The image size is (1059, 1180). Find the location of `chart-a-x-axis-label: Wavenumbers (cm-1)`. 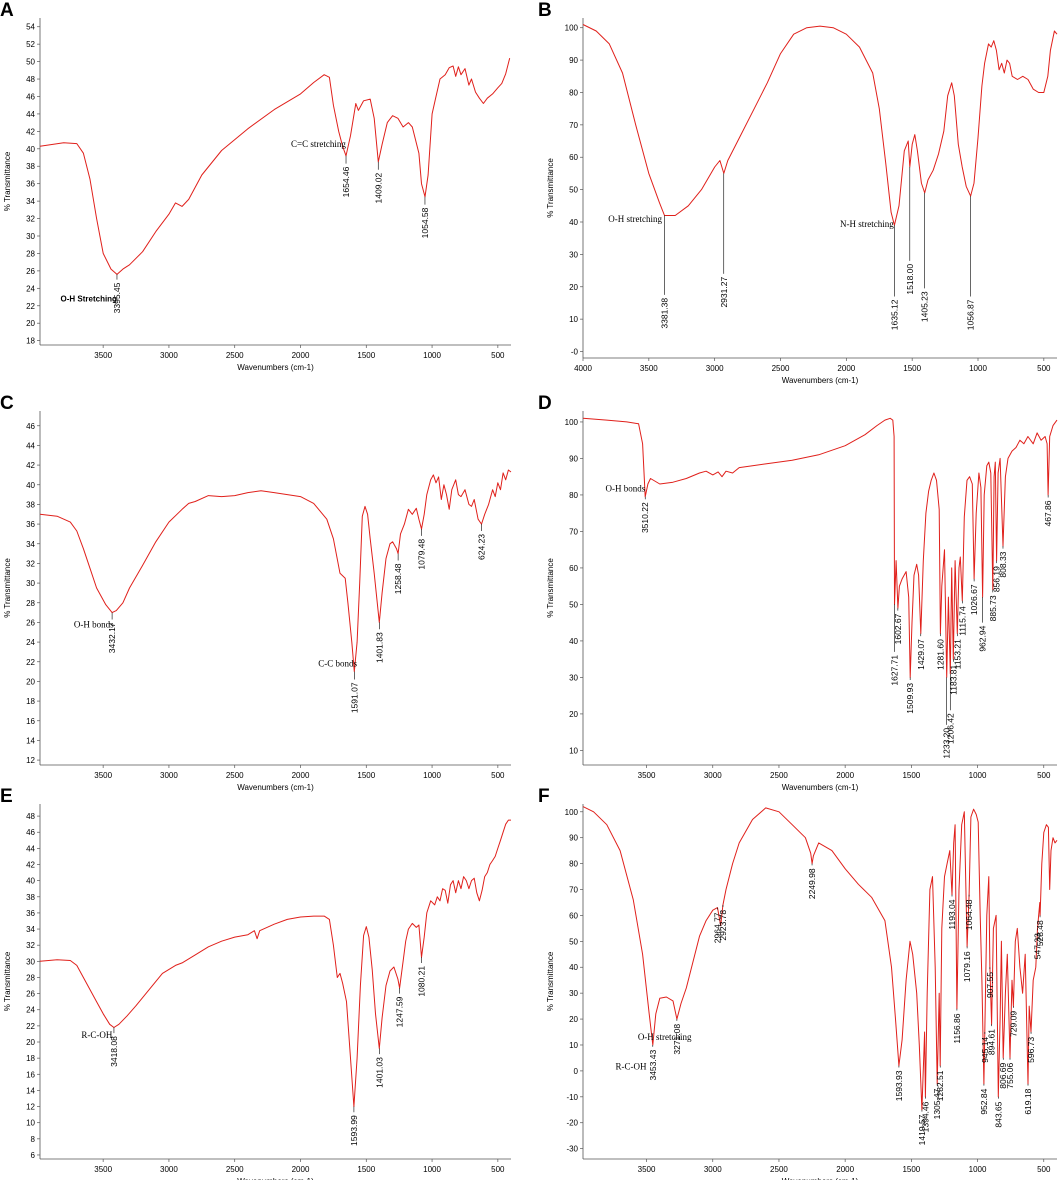

chart-a-x-axis-label: Wavenumbers (cm-1) is located at coordinates (275, 367).